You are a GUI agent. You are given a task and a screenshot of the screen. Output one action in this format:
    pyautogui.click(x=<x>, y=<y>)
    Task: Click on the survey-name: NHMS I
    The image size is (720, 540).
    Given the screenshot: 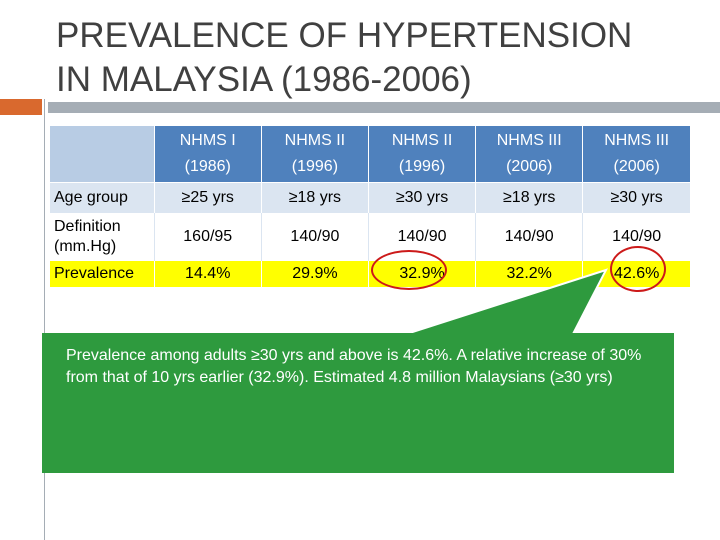 What is the action you would take?
    pyautogui.click(x=207, y=140)
    